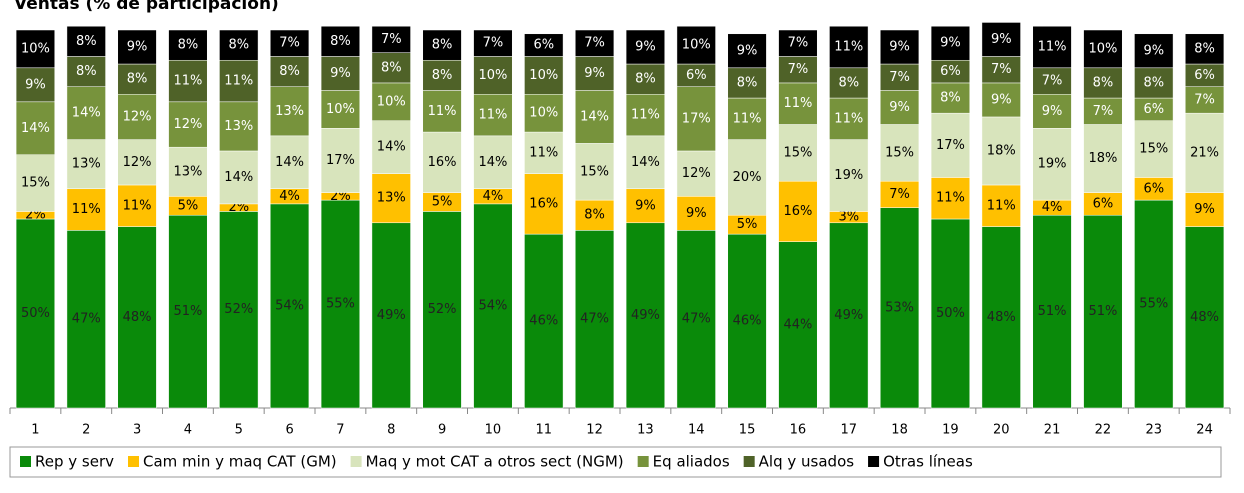 The height and width of the screenshot is (493, 1244). Describe the element at coordinates (1001, 317) in the screenshot. I see `data-label: 48%` at that location.